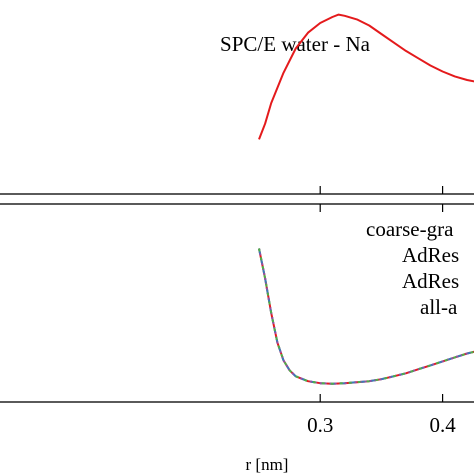 This screenshot has height=474, width=474. What do you see at coordinates (237, 194) in the screenshot?
I see `top-panel-frame` at bounding box center [237, 194].